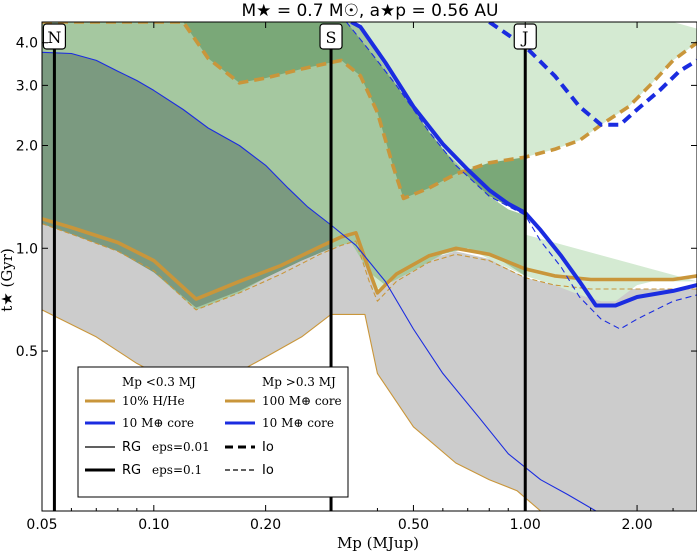  Describe the element at coordinates (153, 525) in the screenshot. I see `x-tick-label: 0.10` at that location.